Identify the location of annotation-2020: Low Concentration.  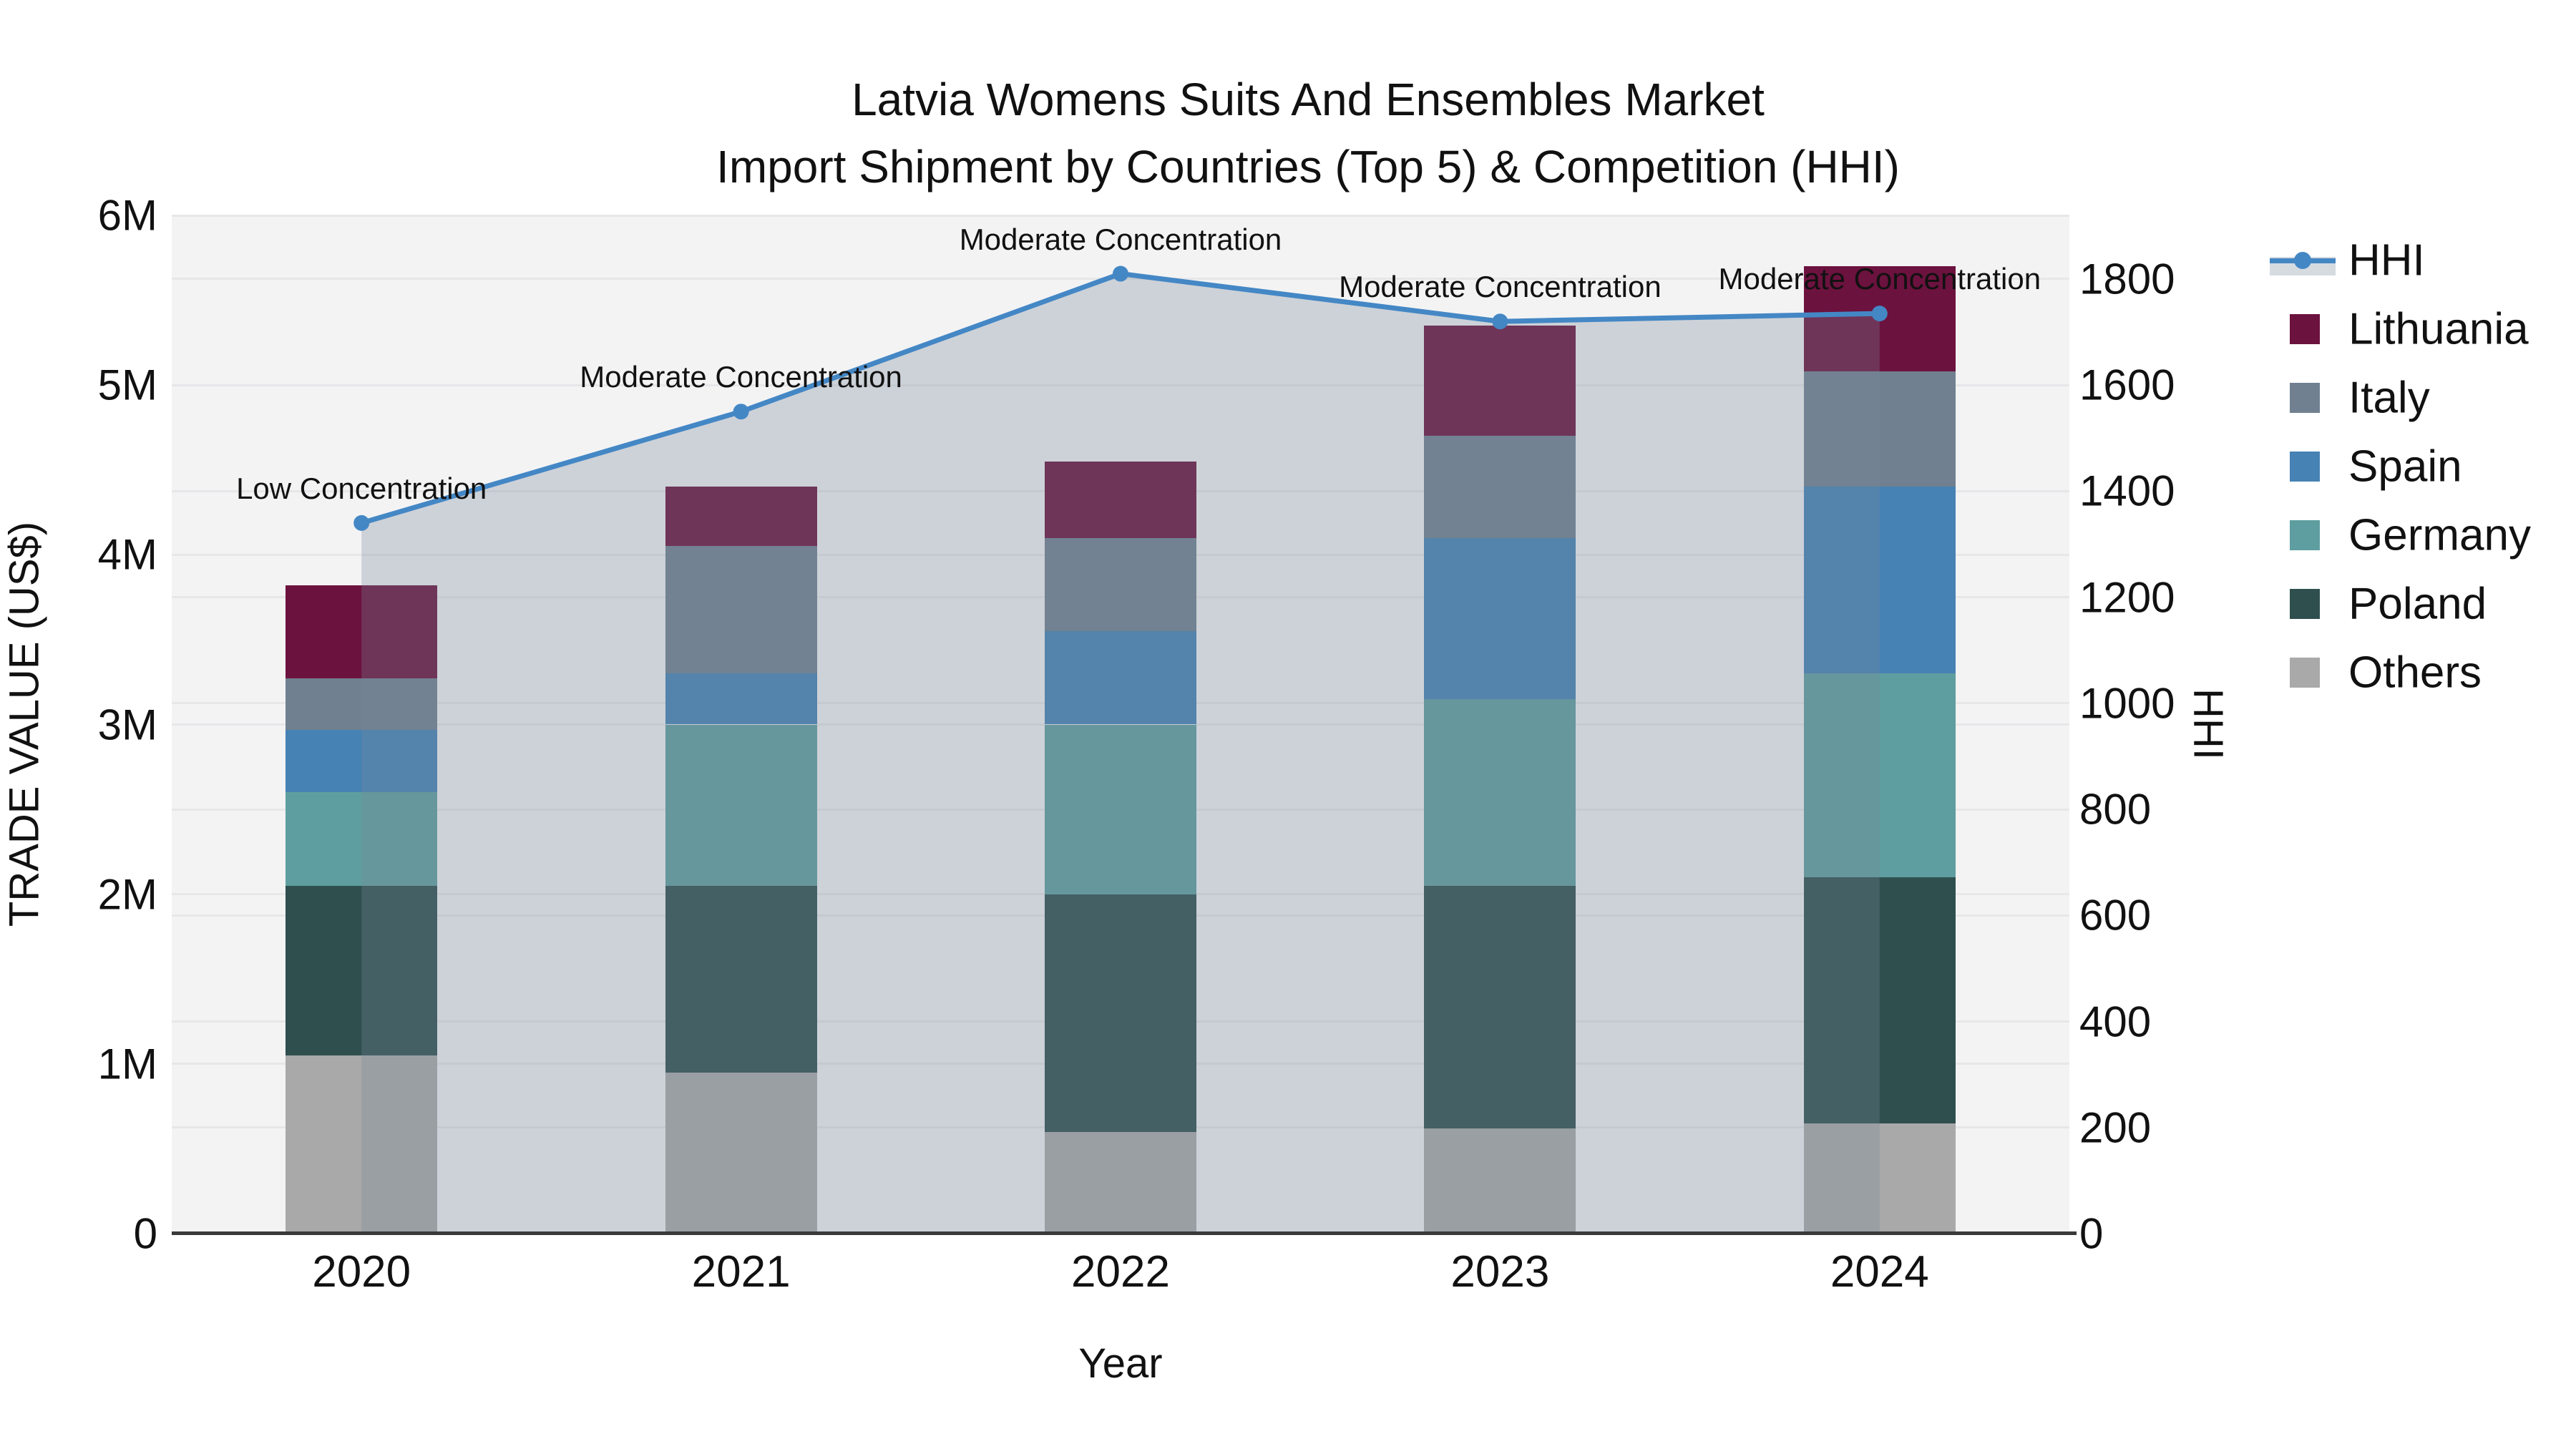
(361, 488).